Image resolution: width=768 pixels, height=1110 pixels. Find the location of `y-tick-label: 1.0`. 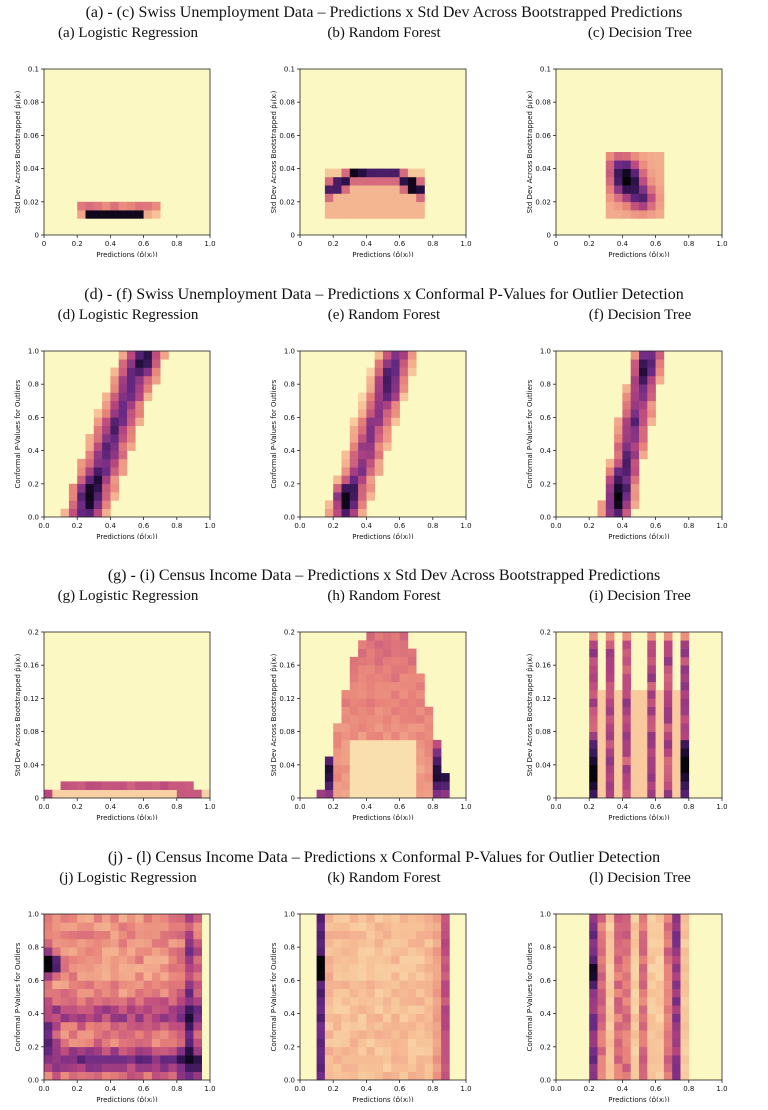

y-tick-label: 1.0 is located at coordinates (33, 352).